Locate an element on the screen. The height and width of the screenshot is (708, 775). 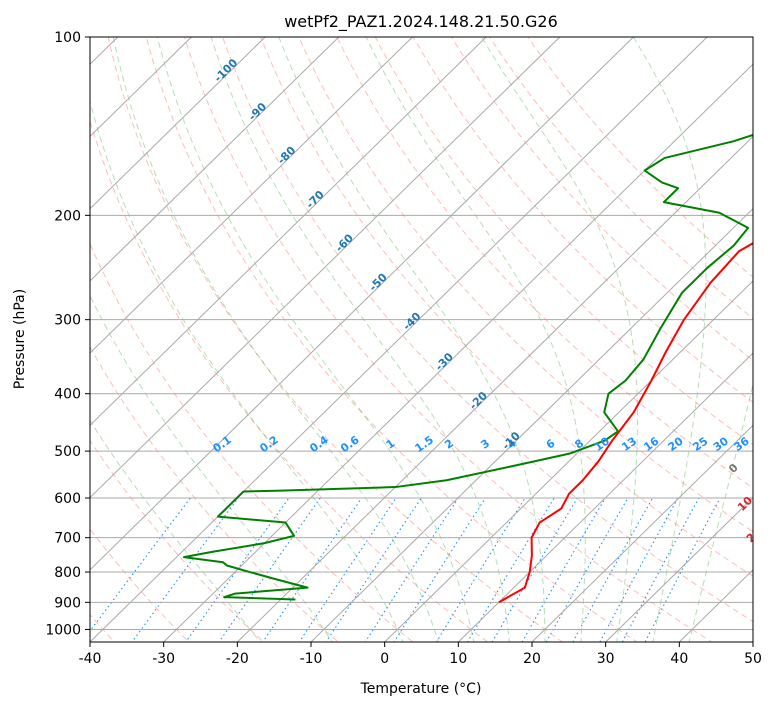
y-tick-label: 100 is located at coordinates (67, 38).